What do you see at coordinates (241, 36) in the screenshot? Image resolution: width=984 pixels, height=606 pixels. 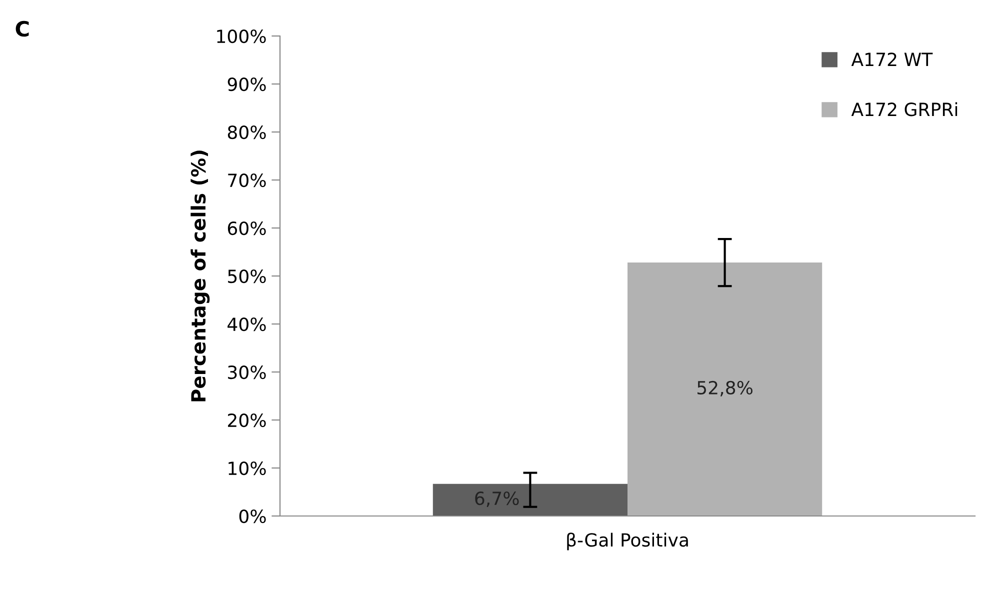 I see `y-tick-label: 100%` at bounding box center [241, 36].